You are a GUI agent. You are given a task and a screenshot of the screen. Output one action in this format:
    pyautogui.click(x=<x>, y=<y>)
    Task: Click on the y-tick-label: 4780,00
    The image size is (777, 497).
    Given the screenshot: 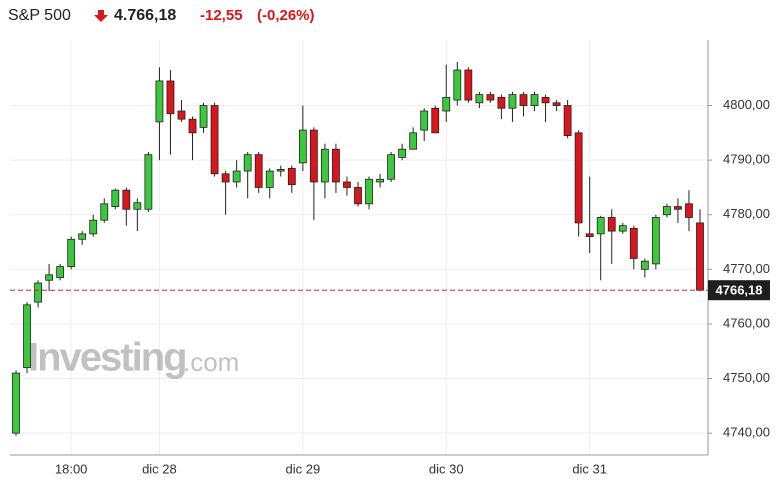 What is the action you would take?
    pyautogui.click(x=746, y=213)
    